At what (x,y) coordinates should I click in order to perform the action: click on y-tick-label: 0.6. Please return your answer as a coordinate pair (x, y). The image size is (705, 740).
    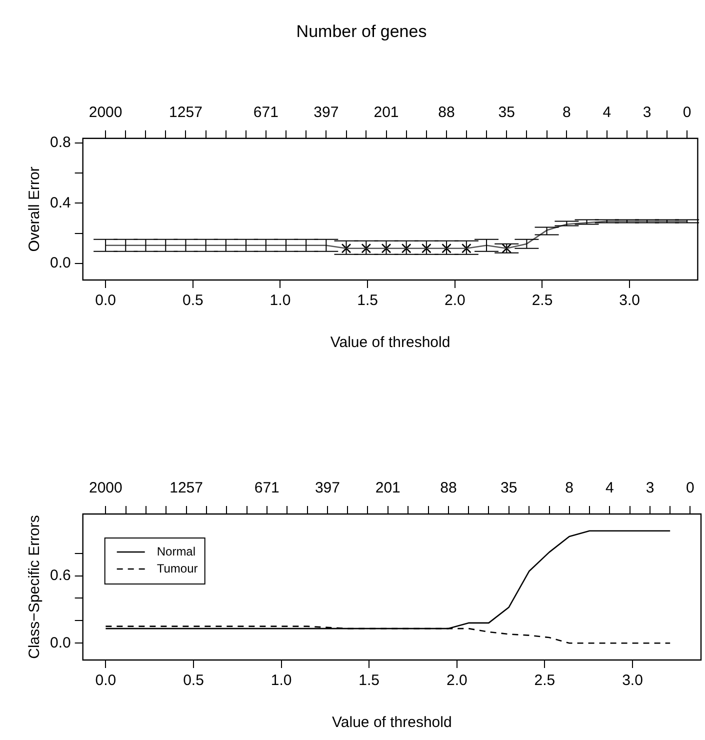
    Looking at the image, I should click on (60, 575).